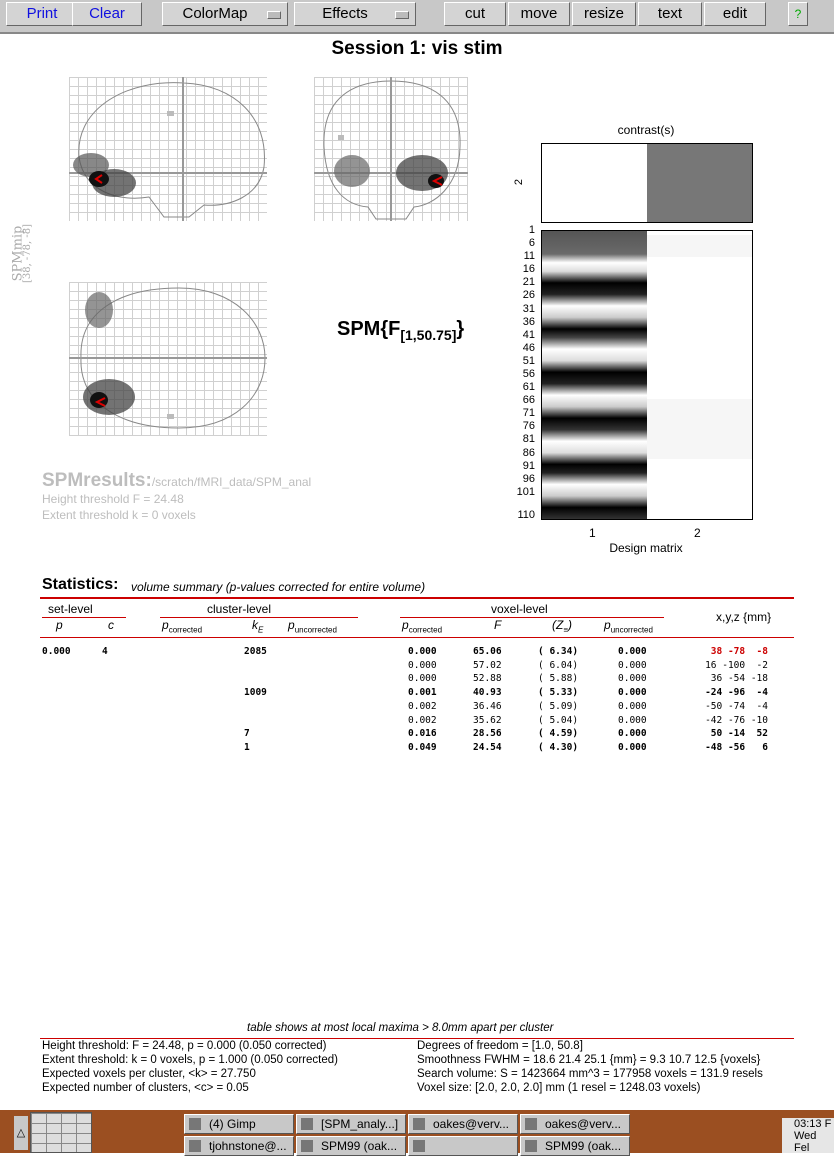 The height and width of the screenshot is (1156, 834). I want to click on cell-Z: ( 5.04), so click(558, 720).